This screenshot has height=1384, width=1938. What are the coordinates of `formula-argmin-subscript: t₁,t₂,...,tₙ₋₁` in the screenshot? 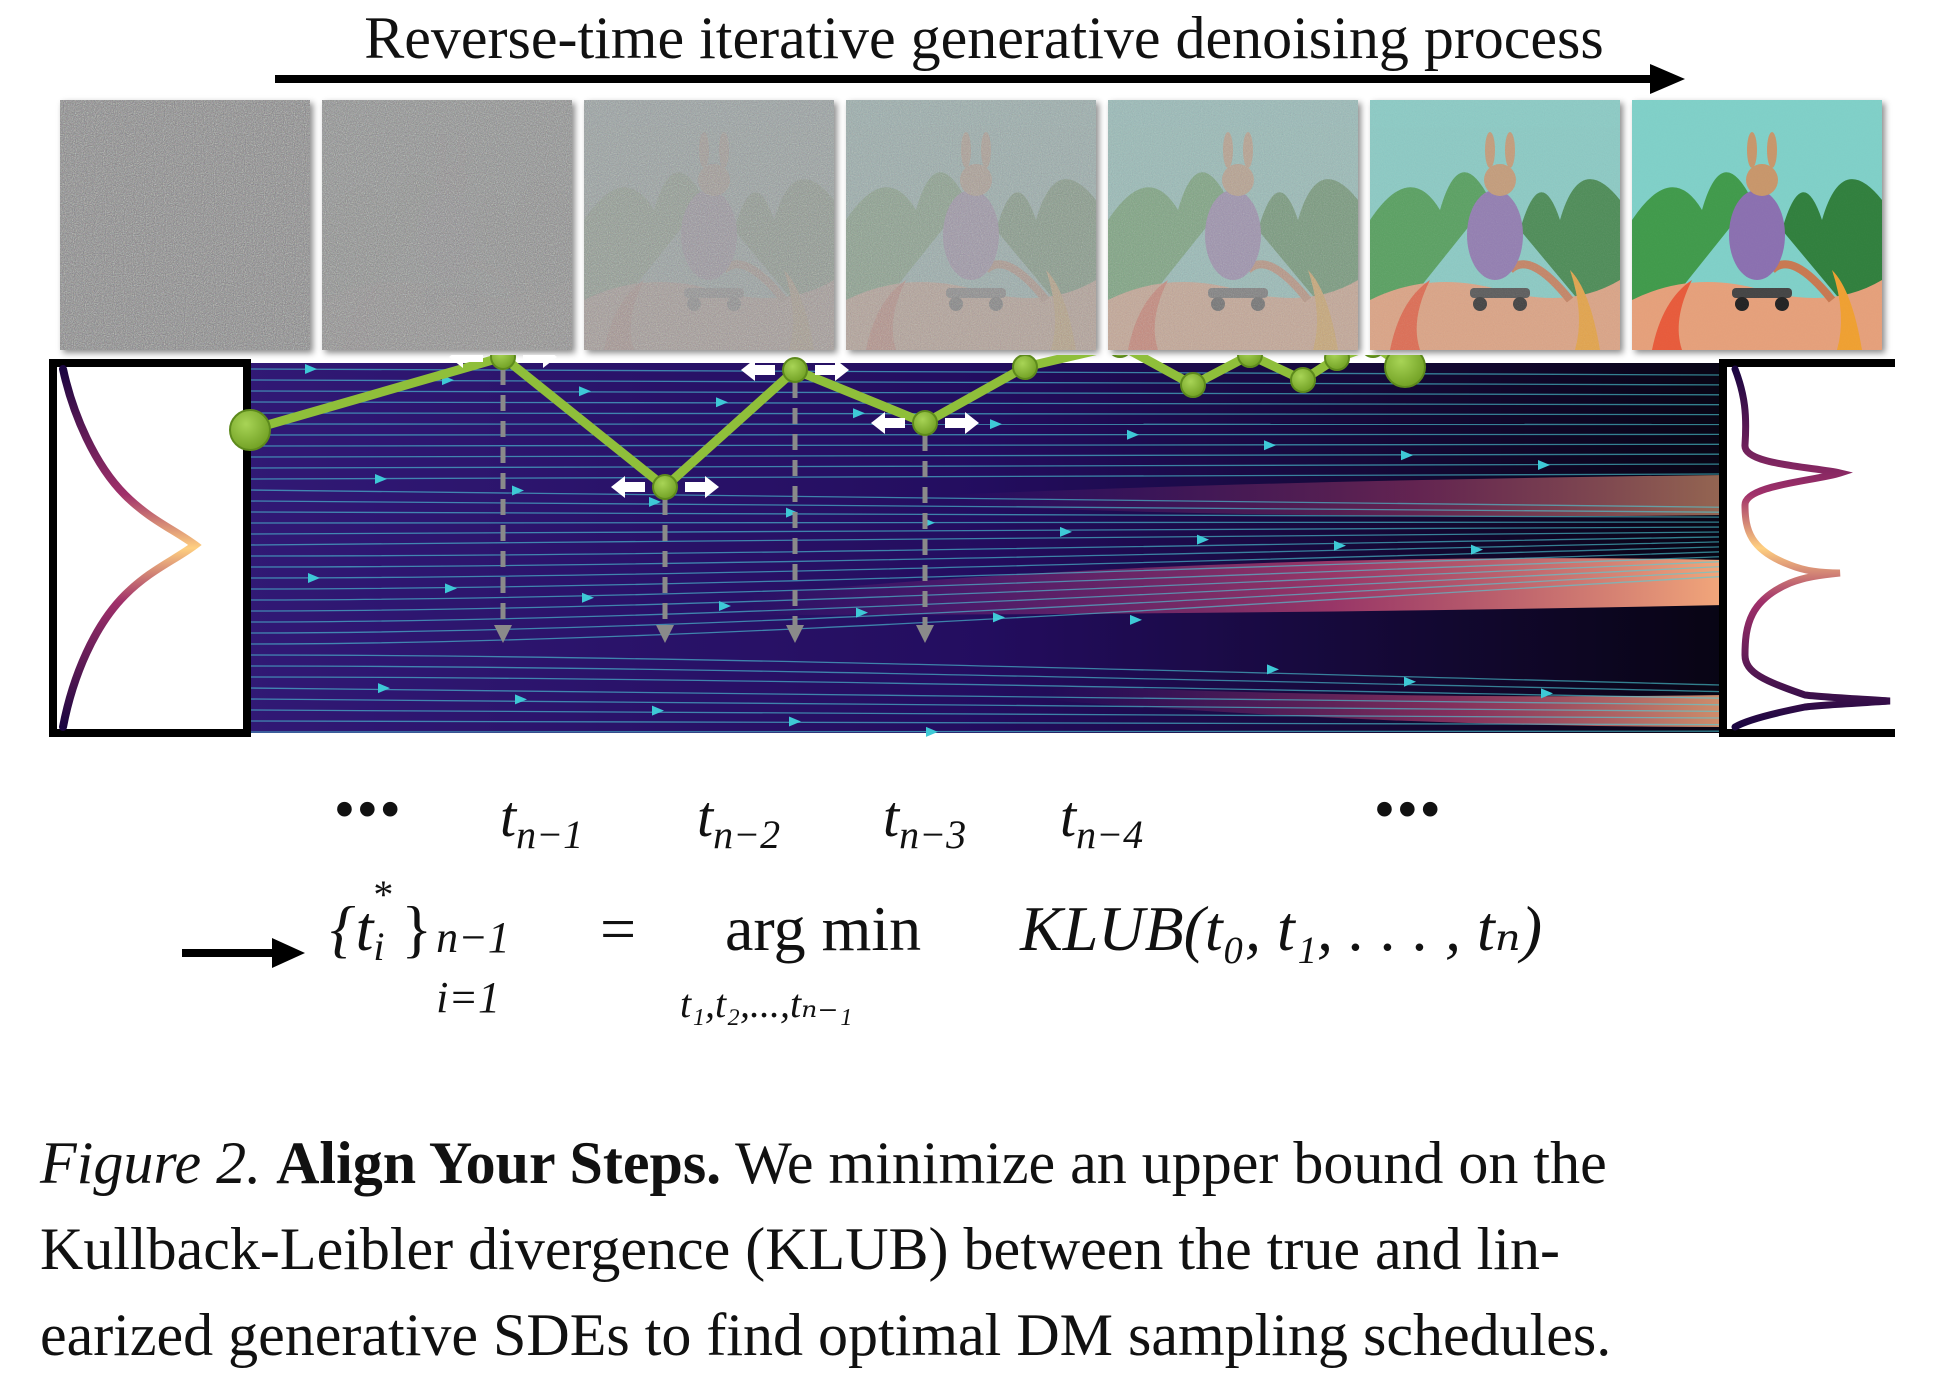 It's located at (766, 1003).